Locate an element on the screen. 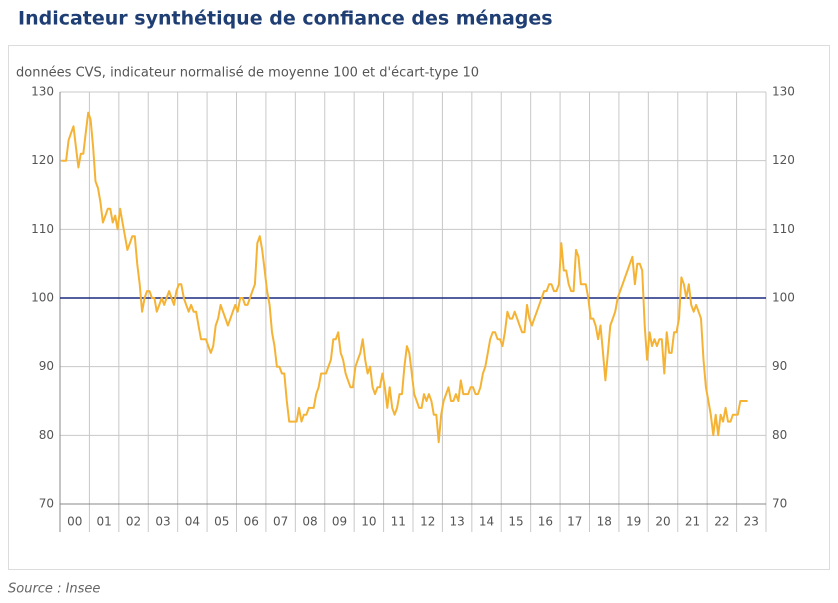 The height and width of the screenshot is (603, 838). x-tick-label: 11 is located at coordinates (398, 522).